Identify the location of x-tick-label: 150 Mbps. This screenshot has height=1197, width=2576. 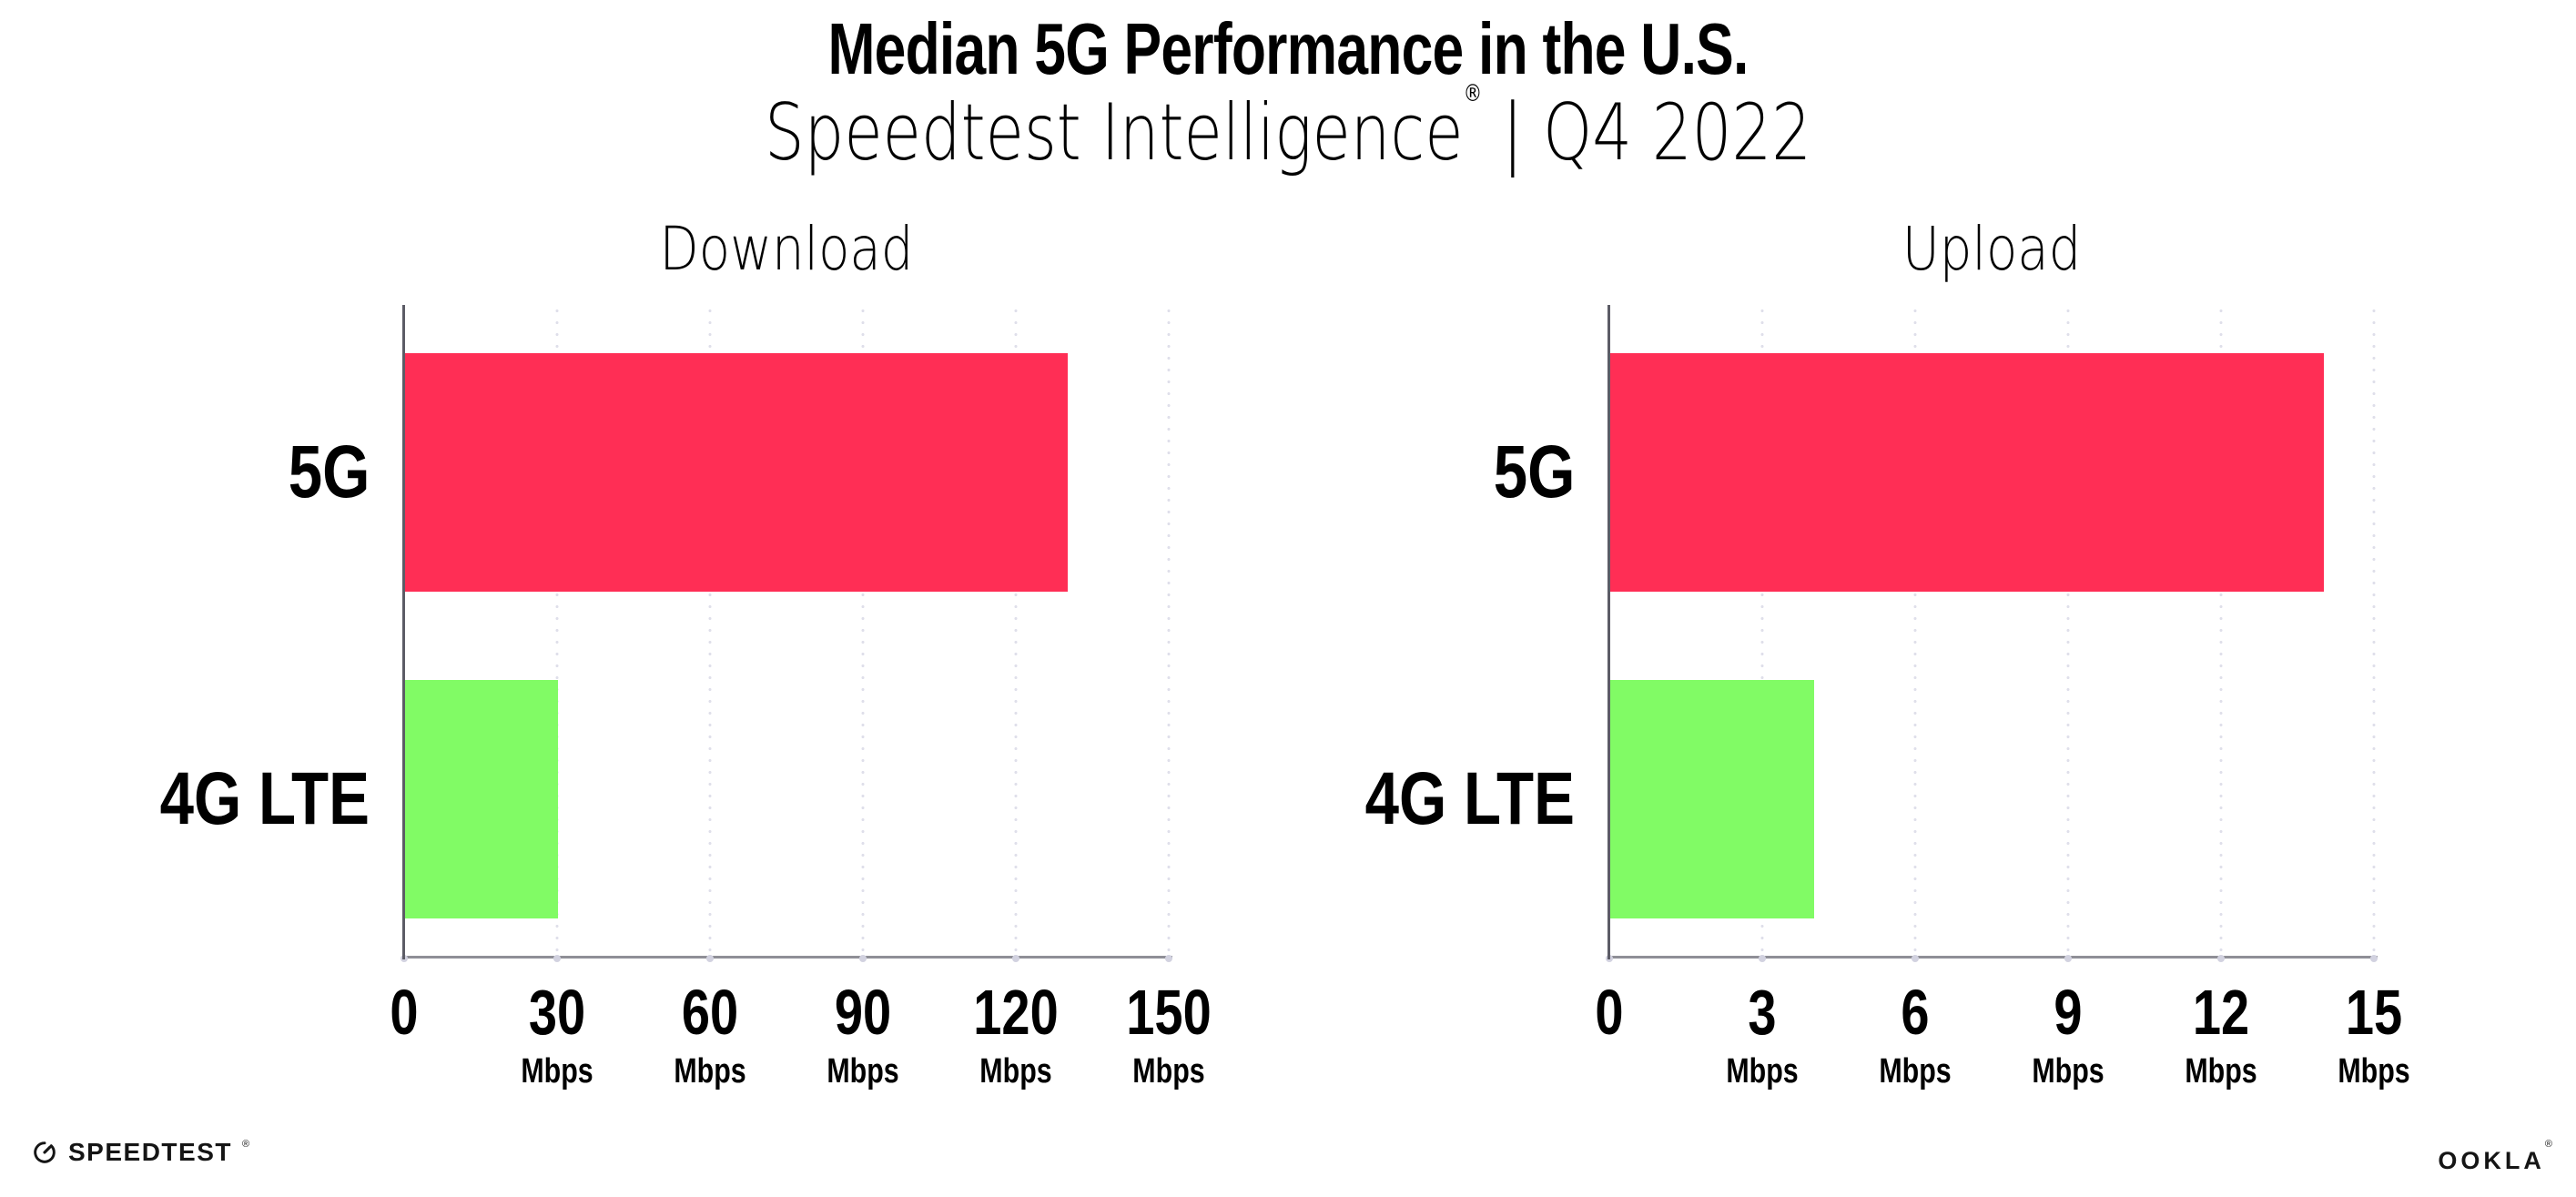
(1168, 1035).